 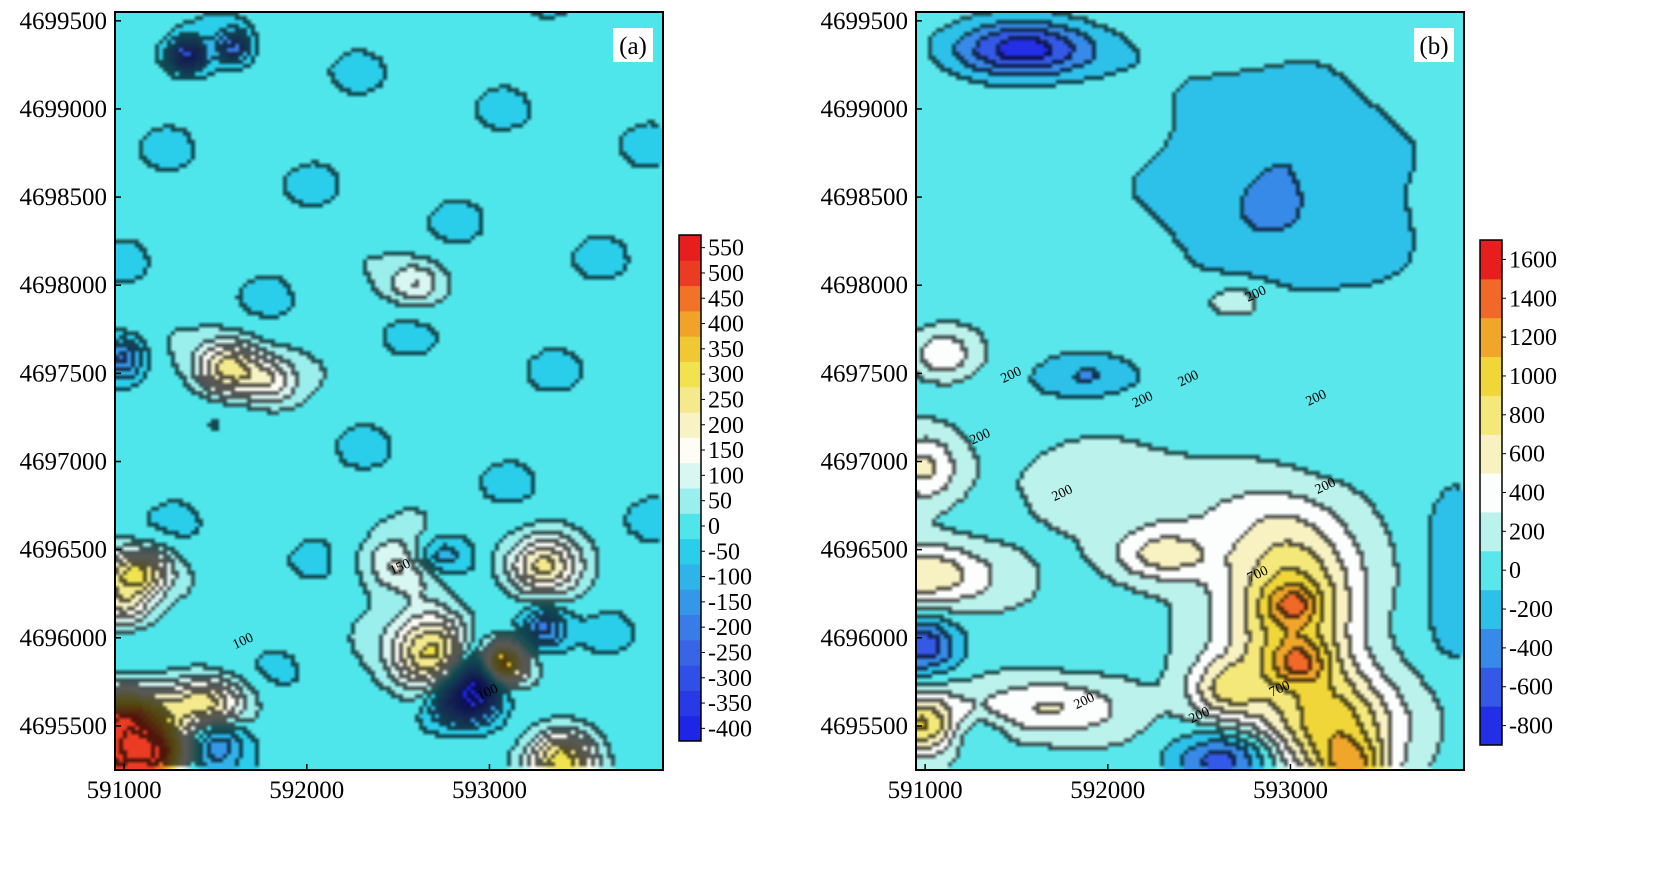 I want to click on colorbar-tick-label: 250, so click(x=726, y=400).